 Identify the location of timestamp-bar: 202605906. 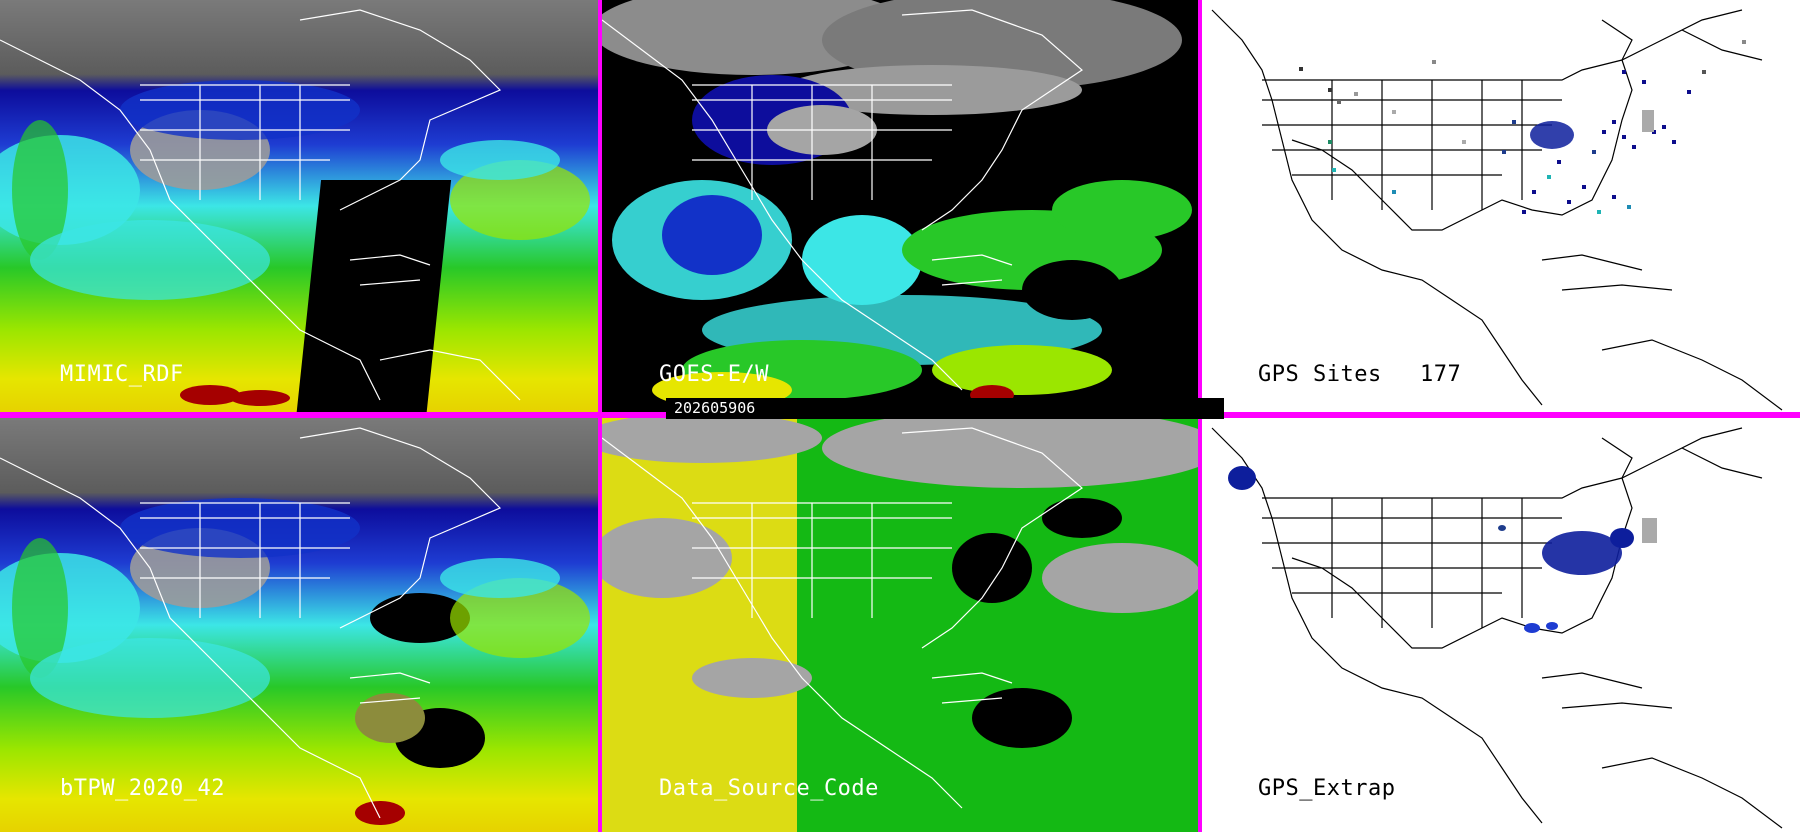
(945, 408).